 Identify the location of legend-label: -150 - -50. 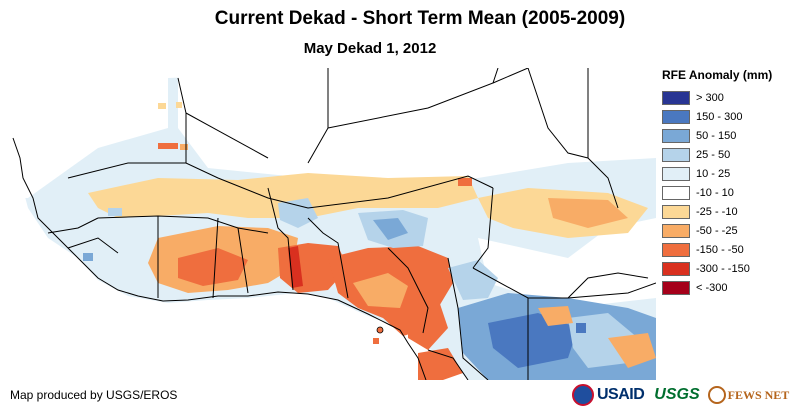
(720, 249).